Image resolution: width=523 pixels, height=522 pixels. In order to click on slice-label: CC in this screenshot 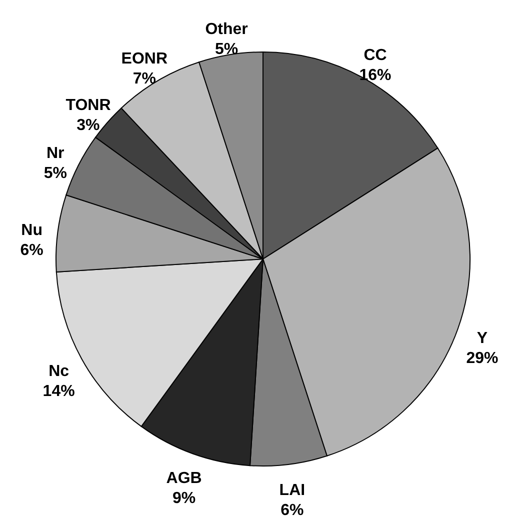, I will do `click(376, 55)`.